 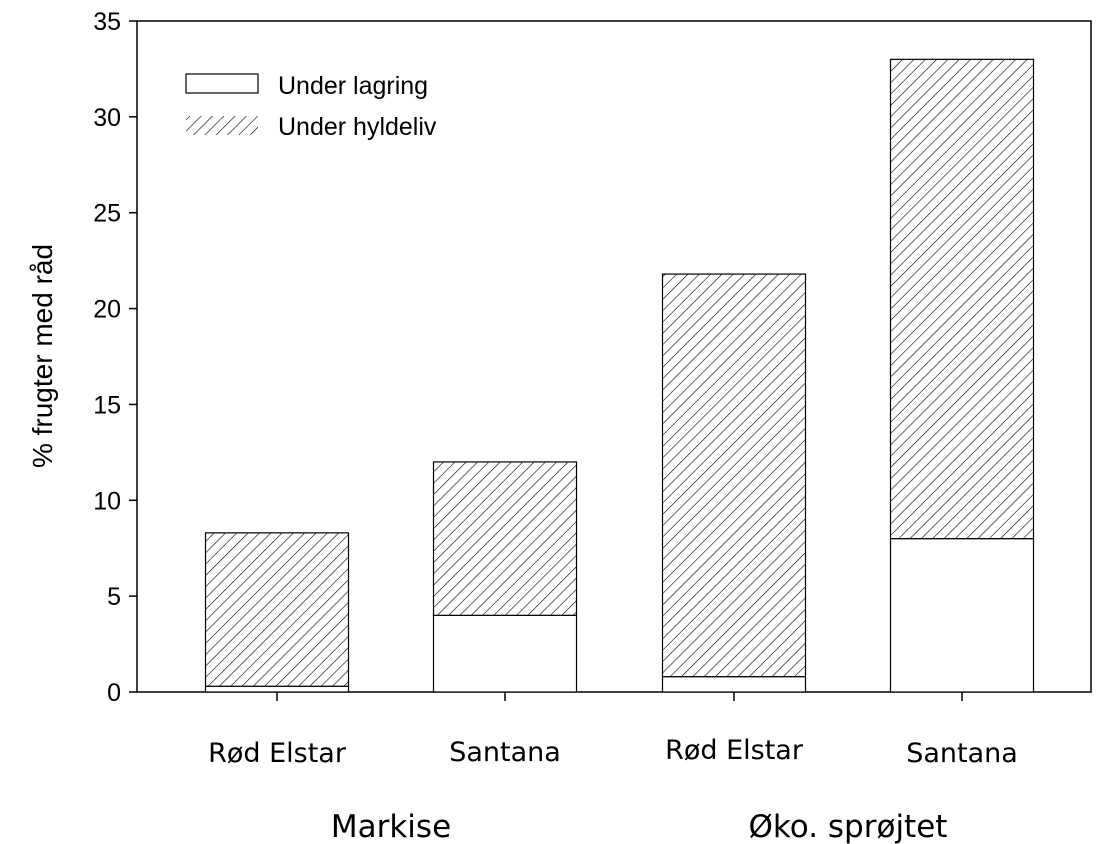 What do you see at coordinates (107, 405) in the screenshot?
I see `y-tick-label: 15` at bounding box center [107, 405].